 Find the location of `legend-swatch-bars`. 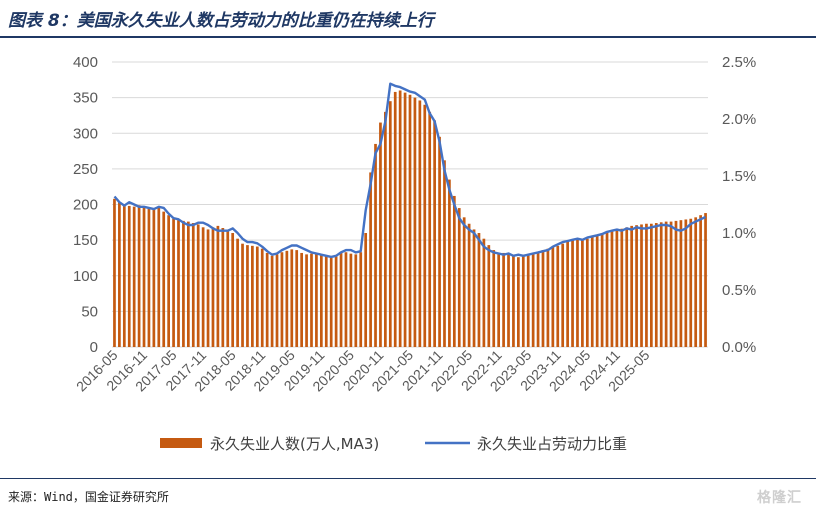

legend-swatch-bars is located at coordinates (181, 443).